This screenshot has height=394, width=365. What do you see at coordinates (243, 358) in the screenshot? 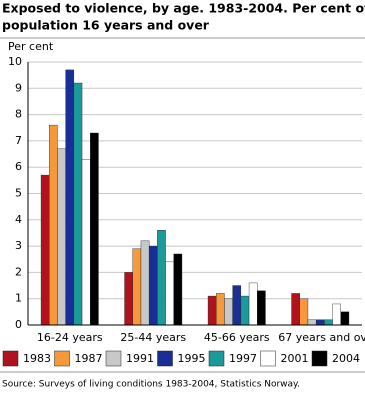
I see `legend-label: 1997` at bounding box center [243, 358].